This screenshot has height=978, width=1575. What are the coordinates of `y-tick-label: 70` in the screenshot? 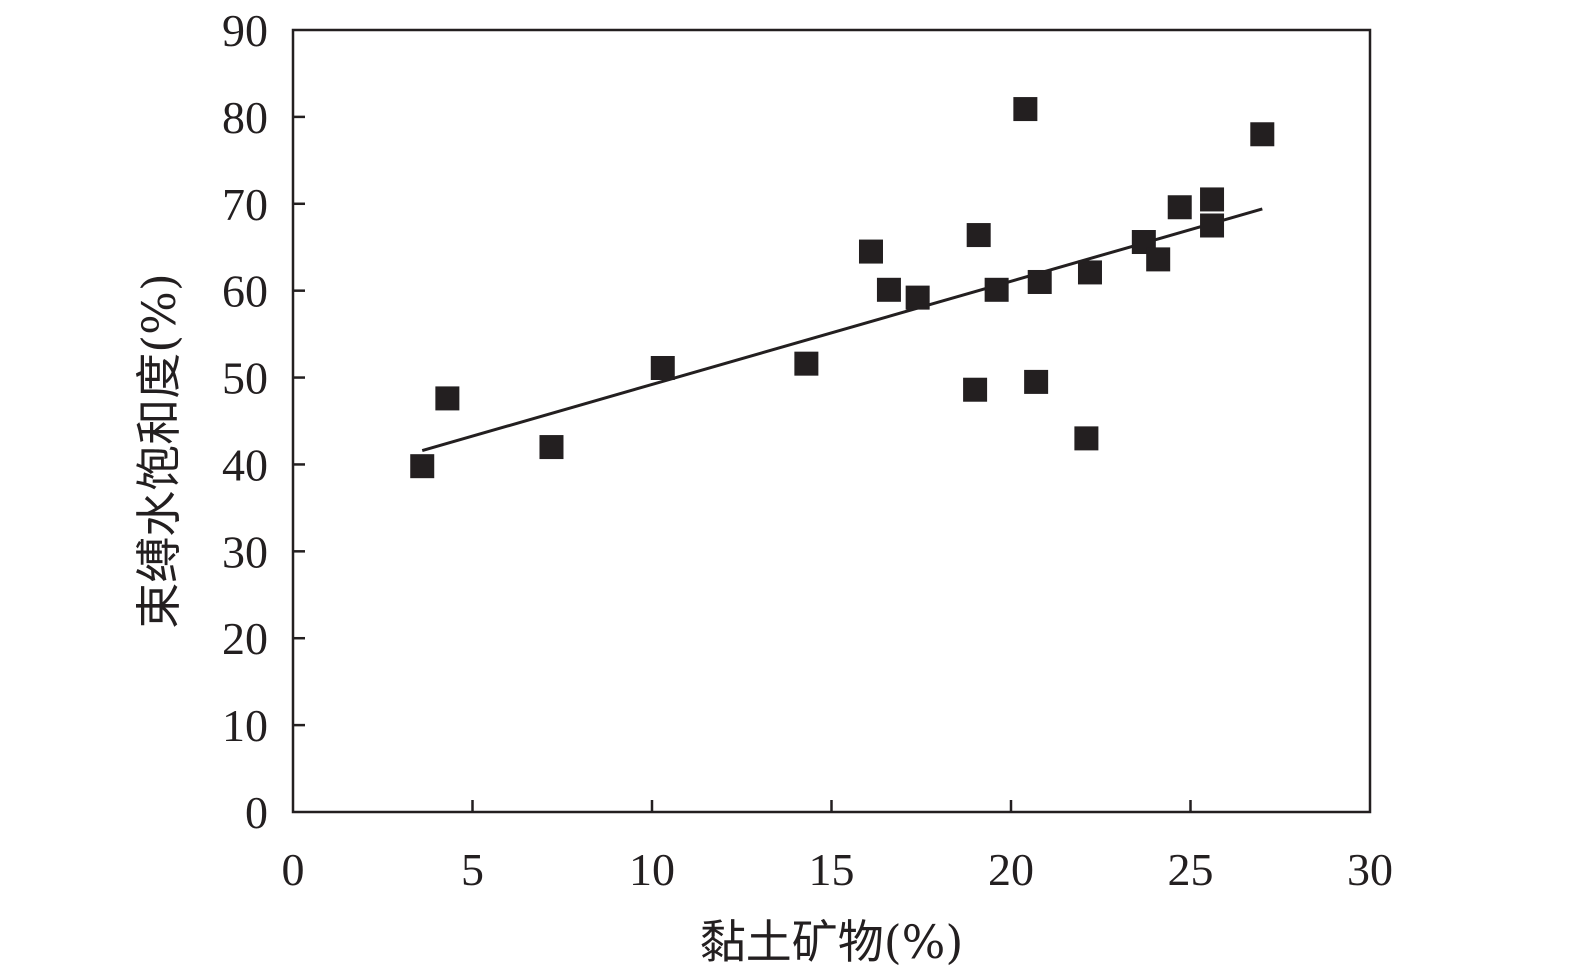 It's located at (245, 204).